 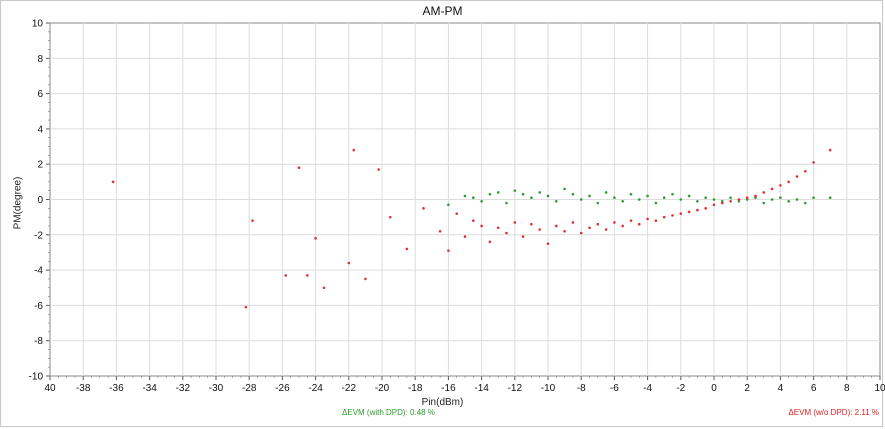 What do you see at coordinates (249, 388) in the screenshot?
I see `x-tick-label: -28` at bounding box center [249, 388].